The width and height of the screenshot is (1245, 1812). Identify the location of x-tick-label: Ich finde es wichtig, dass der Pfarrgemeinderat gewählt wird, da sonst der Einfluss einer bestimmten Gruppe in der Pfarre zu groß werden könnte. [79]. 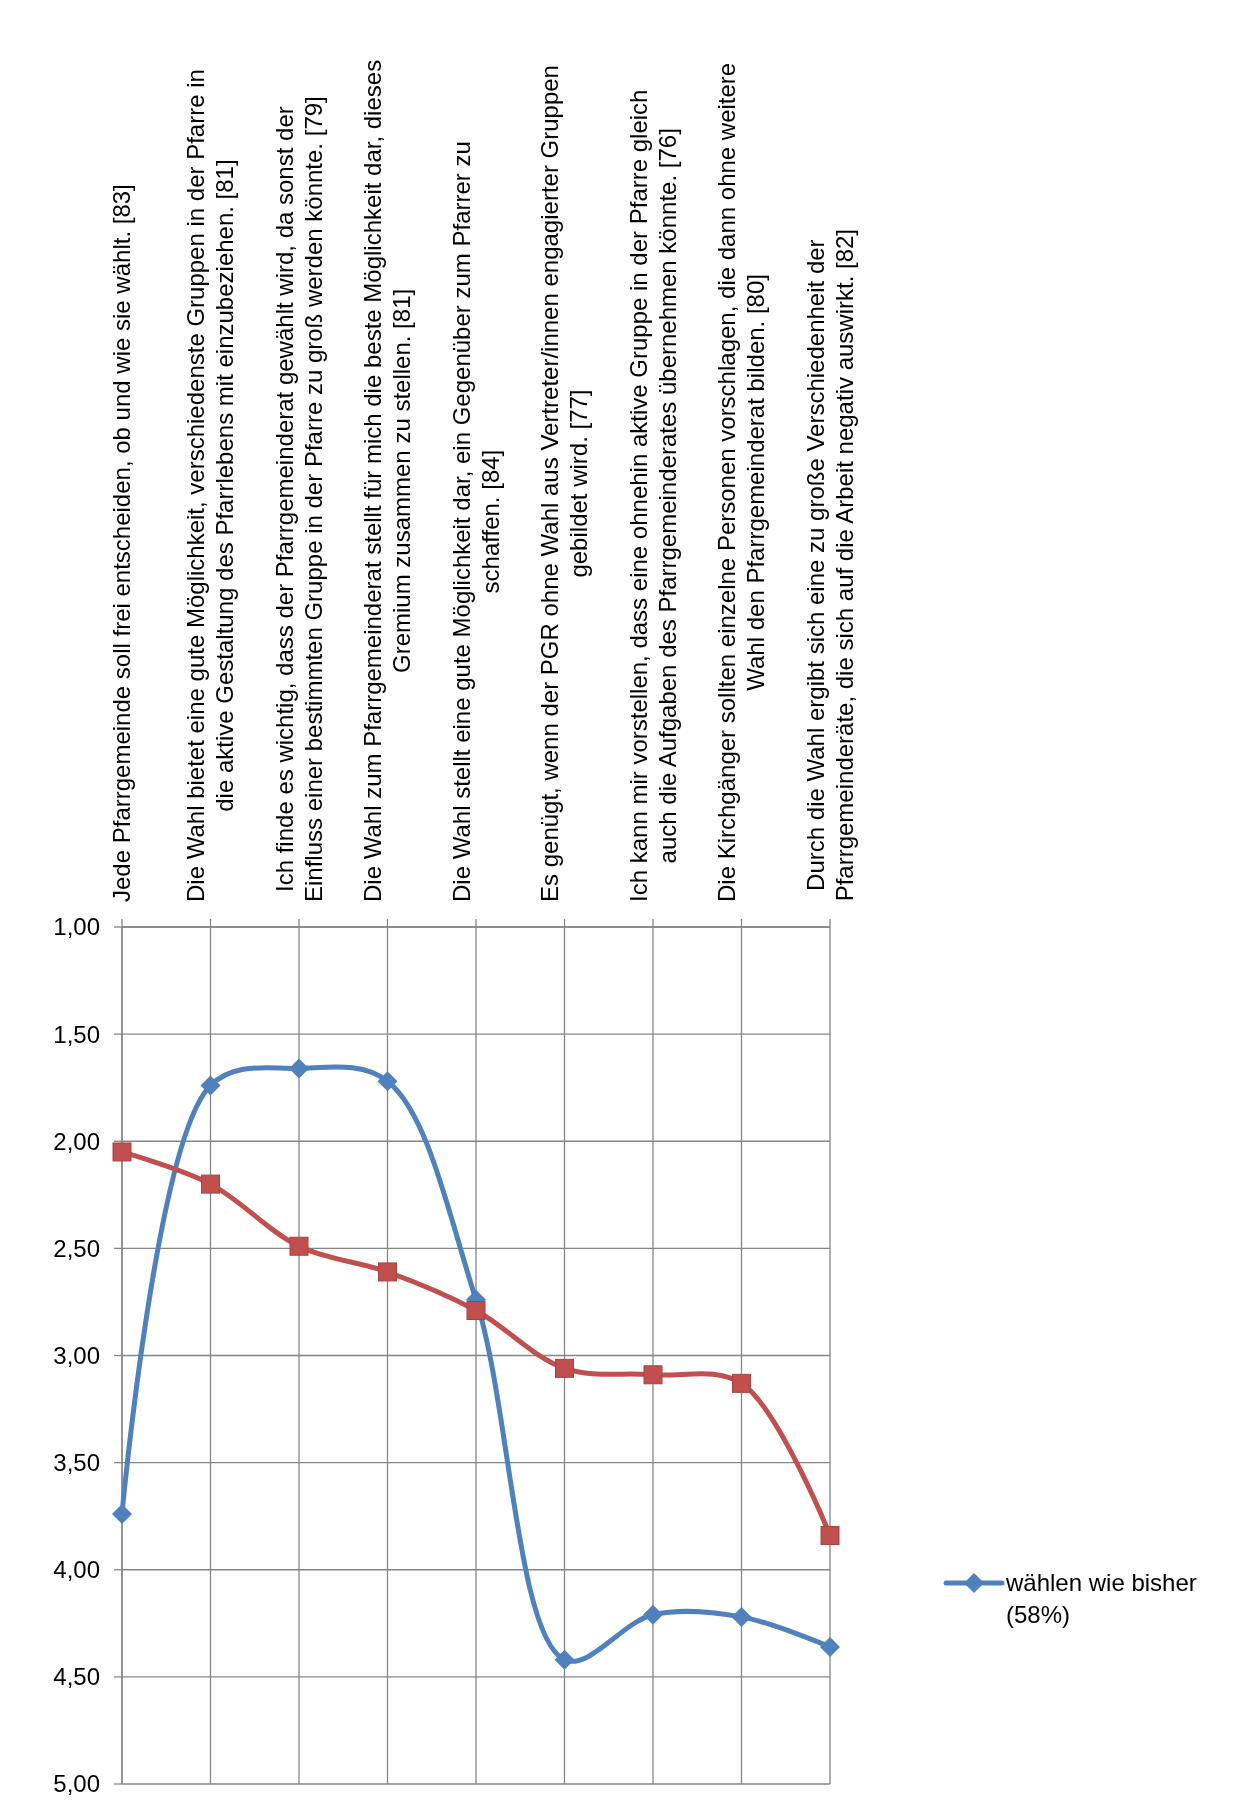
(298, 499).